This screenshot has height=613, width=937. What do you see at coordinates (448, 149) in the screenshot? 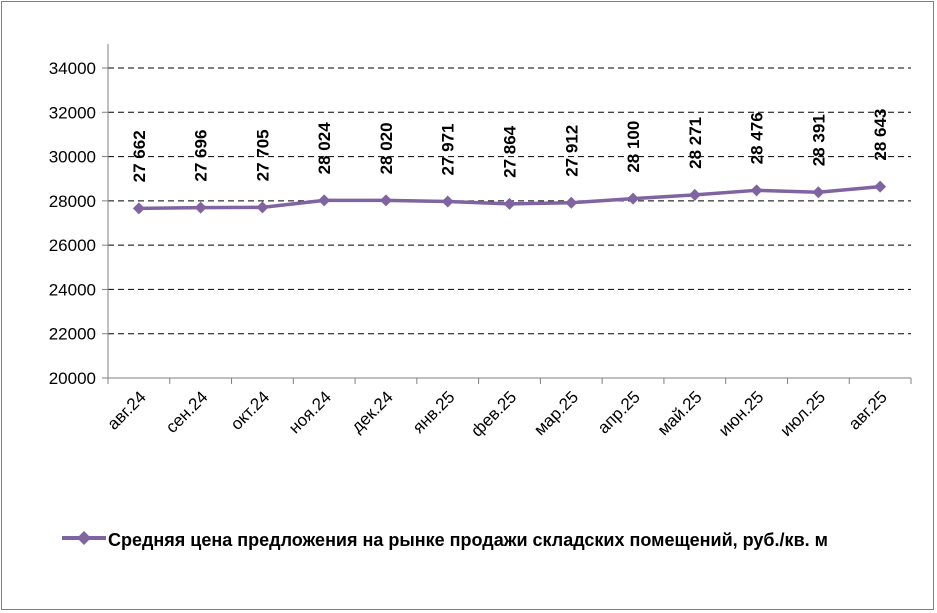
I see `data-label: 27 971` at bounding box center [448, 149].